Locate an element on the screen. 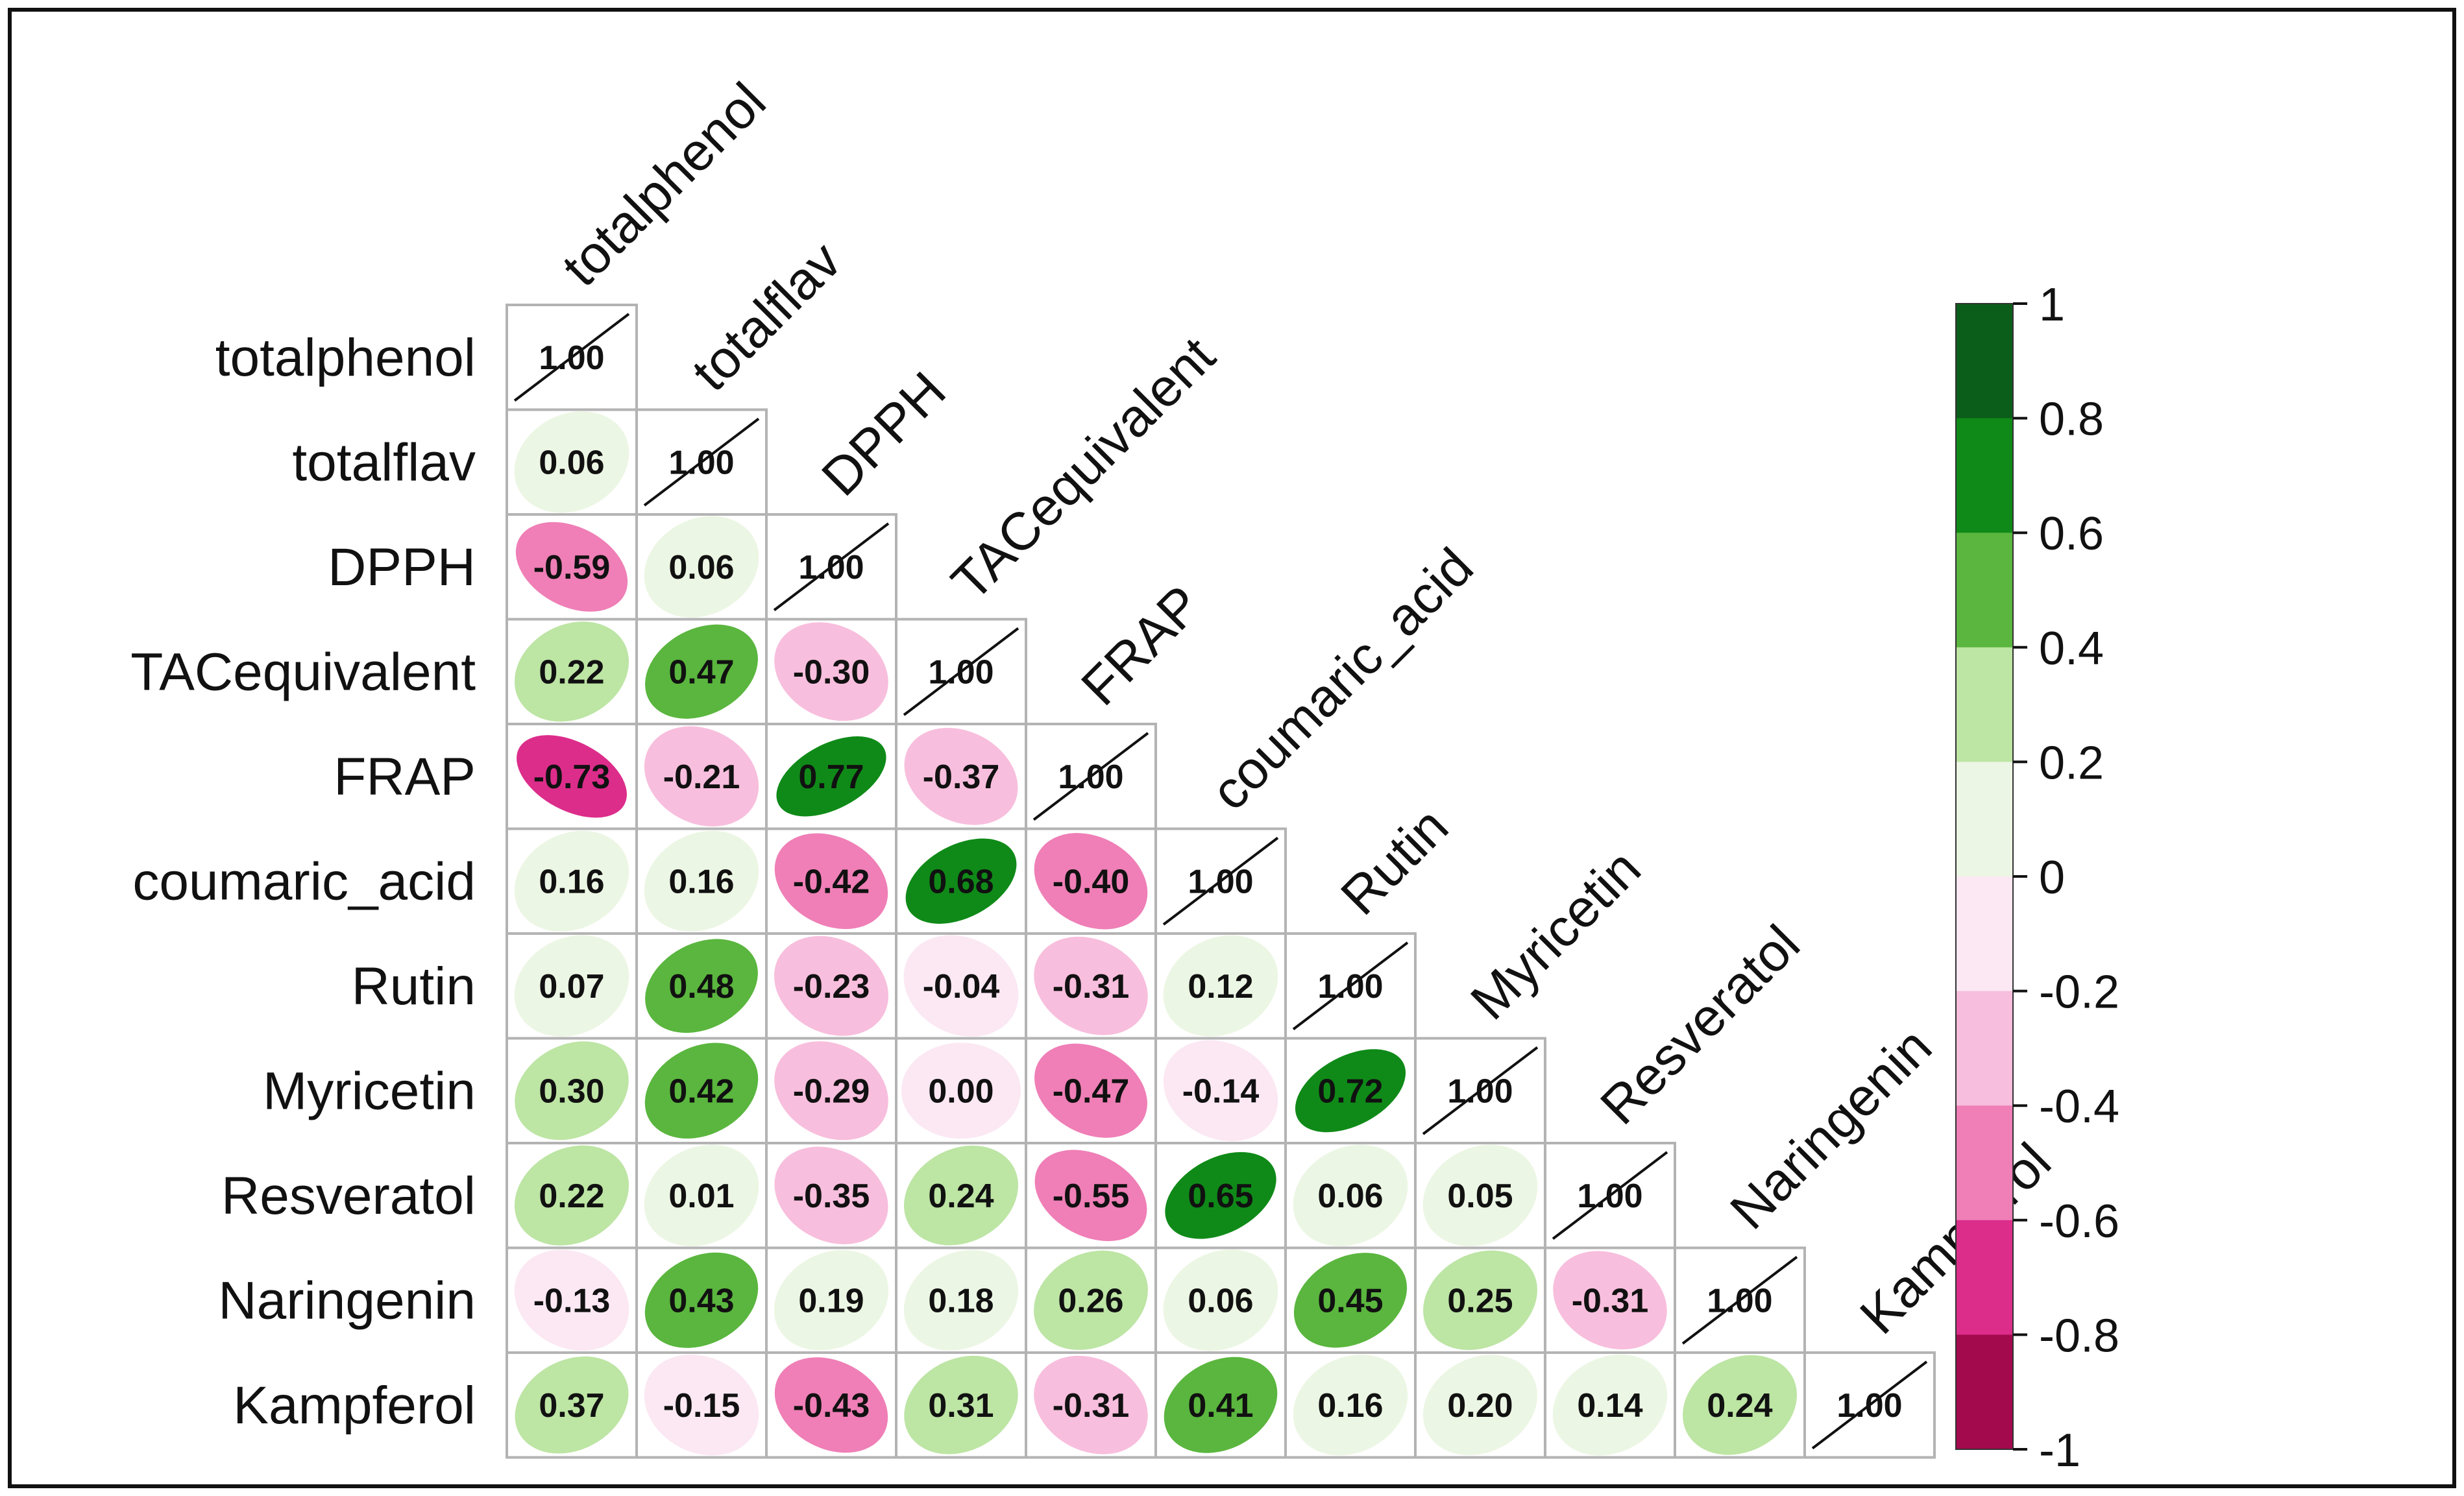  cell-FRAP-TACequivalent: -0.37 is located at coordinates (961, 776).